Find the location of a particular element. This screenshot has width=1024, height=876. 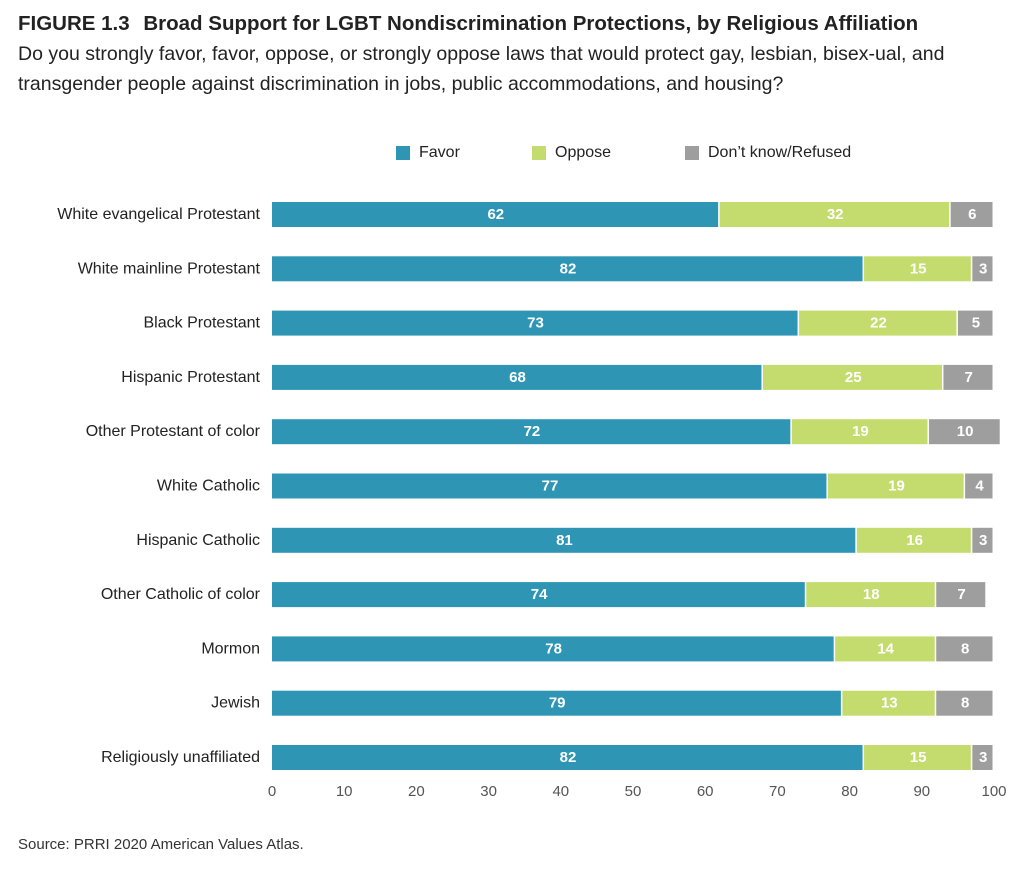

bar-favor-other-catholic-of-color is located at coordinates (538, 595).